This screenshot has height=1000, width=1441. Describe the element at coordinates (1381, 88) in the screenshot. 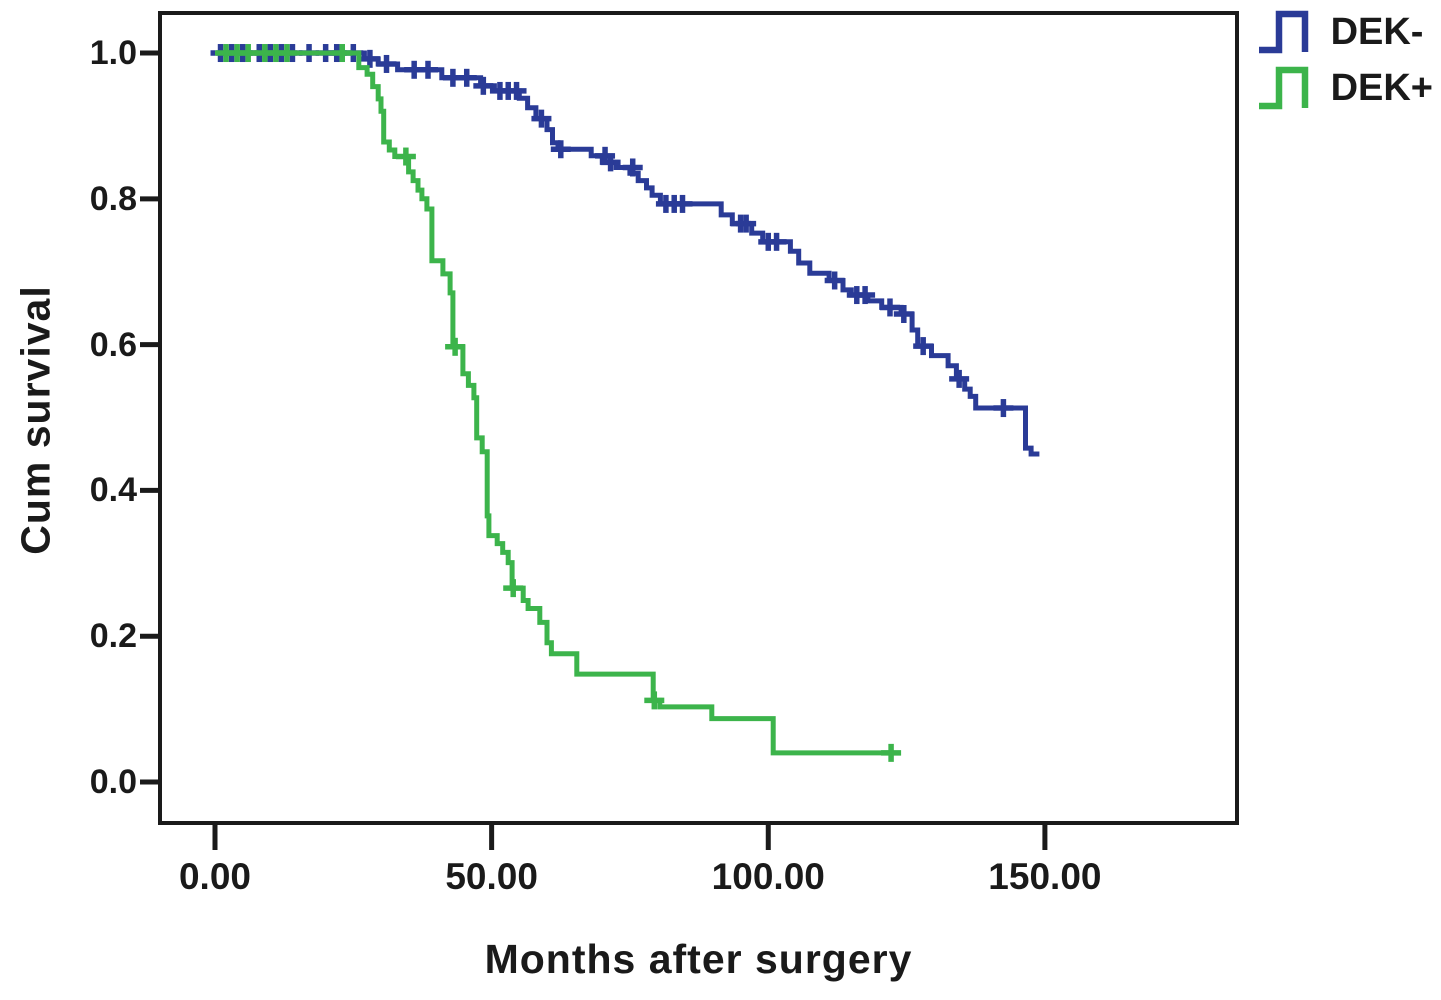

I see `legend-label-dek-positive: DEK+` at that location.